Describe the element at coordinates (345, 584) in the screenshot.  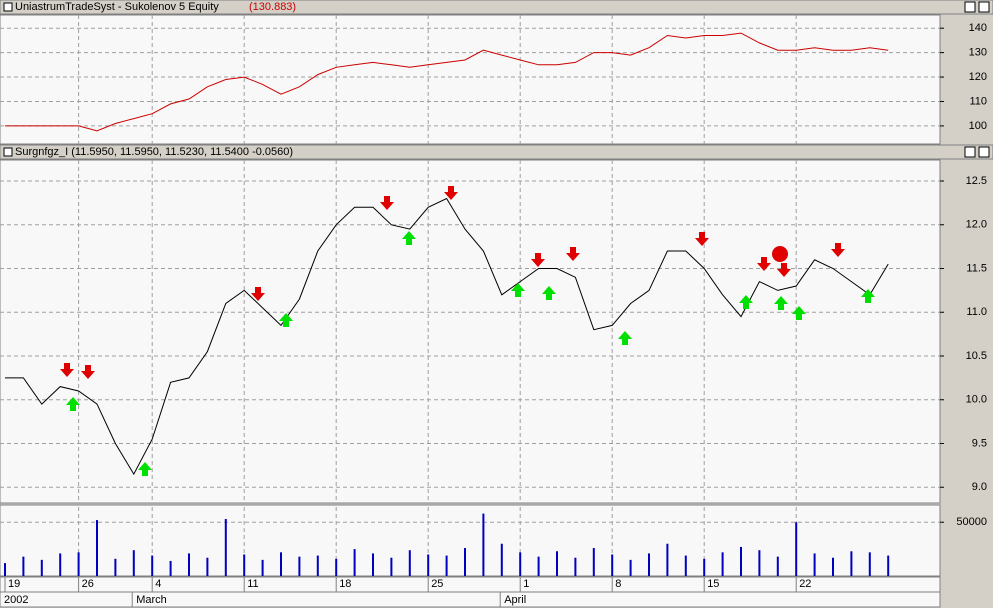
I see `x-tick-label: 18` at that location.